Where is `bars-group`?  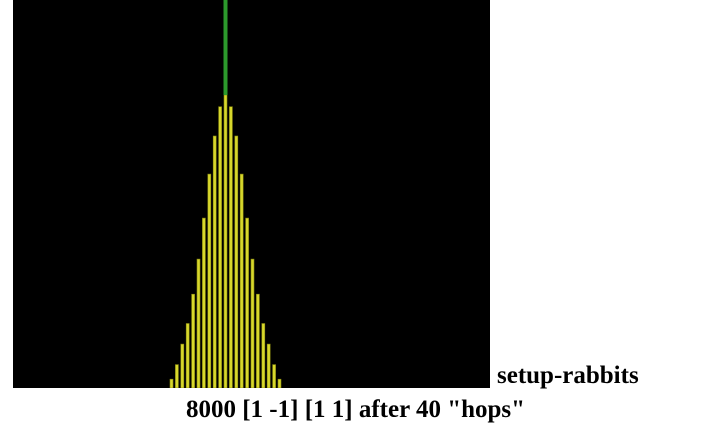 bars-group is located at coordinates (225, 241).